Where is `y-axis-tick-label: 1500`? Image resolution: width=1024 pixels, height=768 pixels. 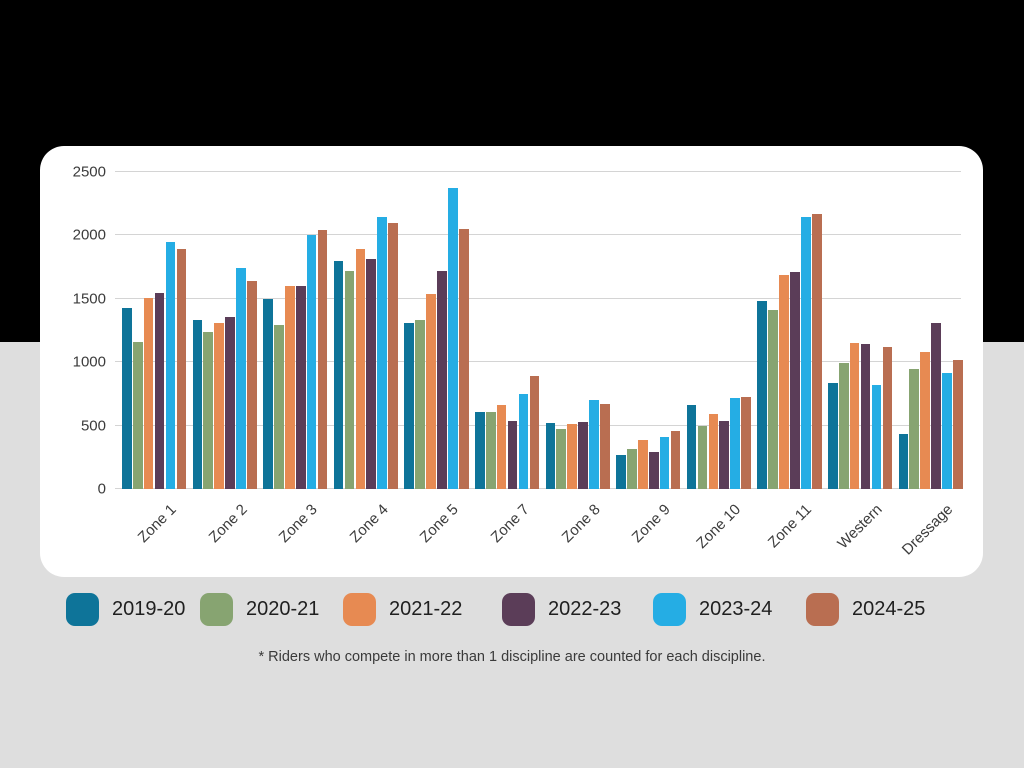
y-axis-tick-label: 1500 is located at coordinates (89, 299).